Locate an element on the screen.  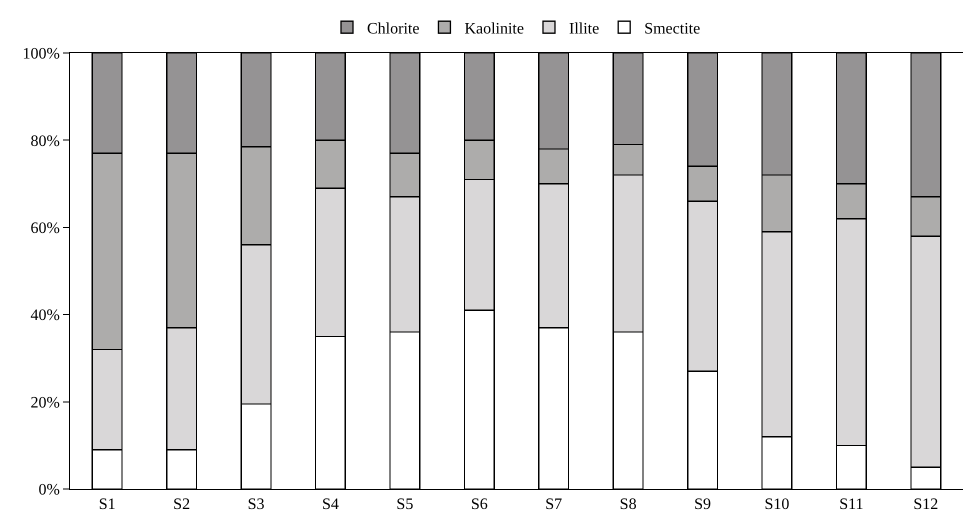
x-tick-label: S2 is located at coordinates (181, 505).